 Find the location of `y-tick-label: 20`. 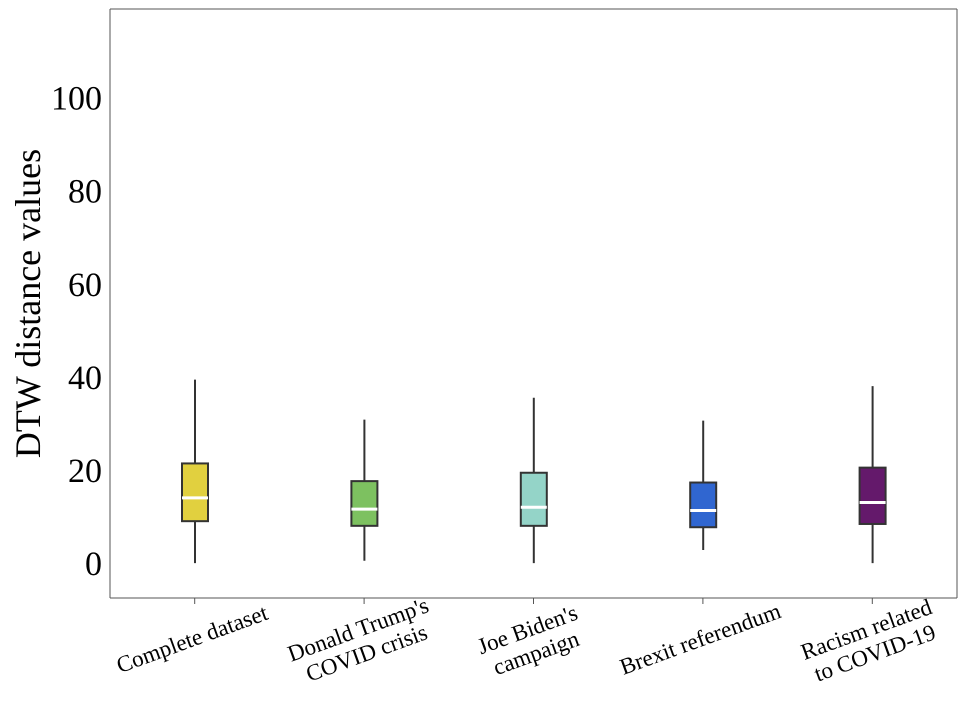

y-tick-label: 20 is located at coordinates (85, 471).